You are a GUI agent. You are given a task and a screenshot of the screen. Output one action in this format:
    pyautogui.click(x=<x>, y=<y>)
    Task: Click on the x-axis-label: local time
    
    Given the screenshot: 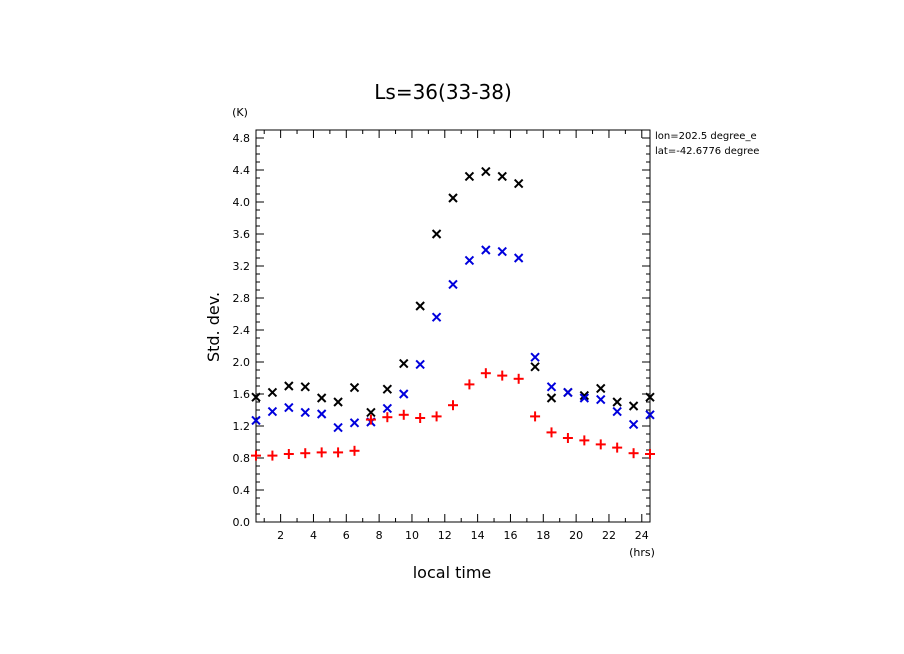 What is the action you would take?
    pyautogui.click(x=452, y=572)
    